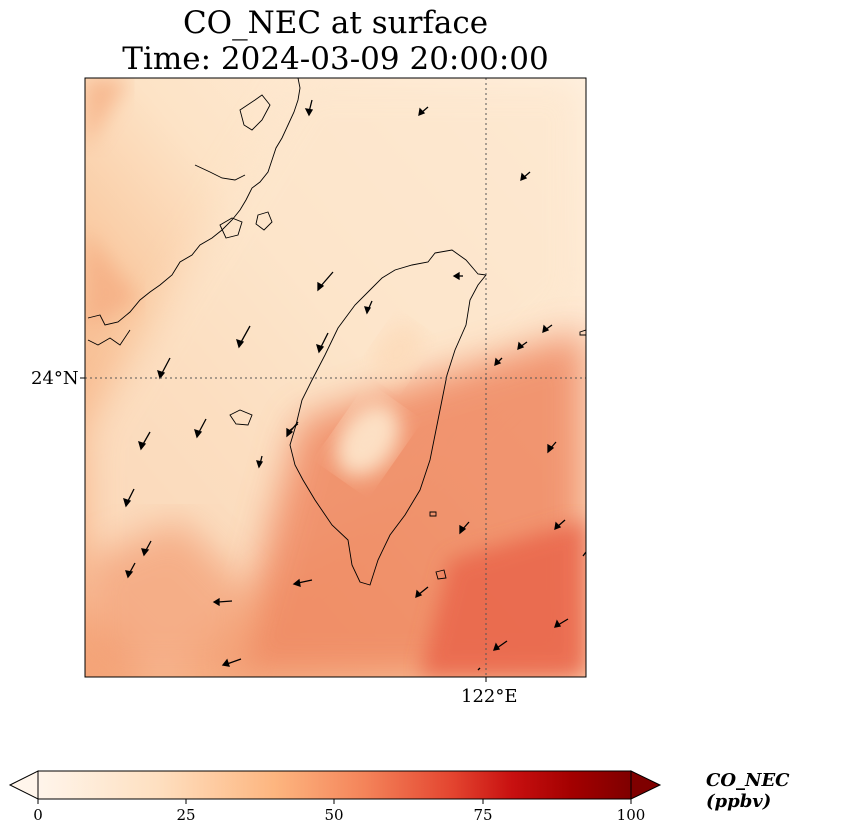 The height and width of the screenshot is (836, 858). I want to click on map-title-variable: CO_NEC at surface, so click(335, 23).